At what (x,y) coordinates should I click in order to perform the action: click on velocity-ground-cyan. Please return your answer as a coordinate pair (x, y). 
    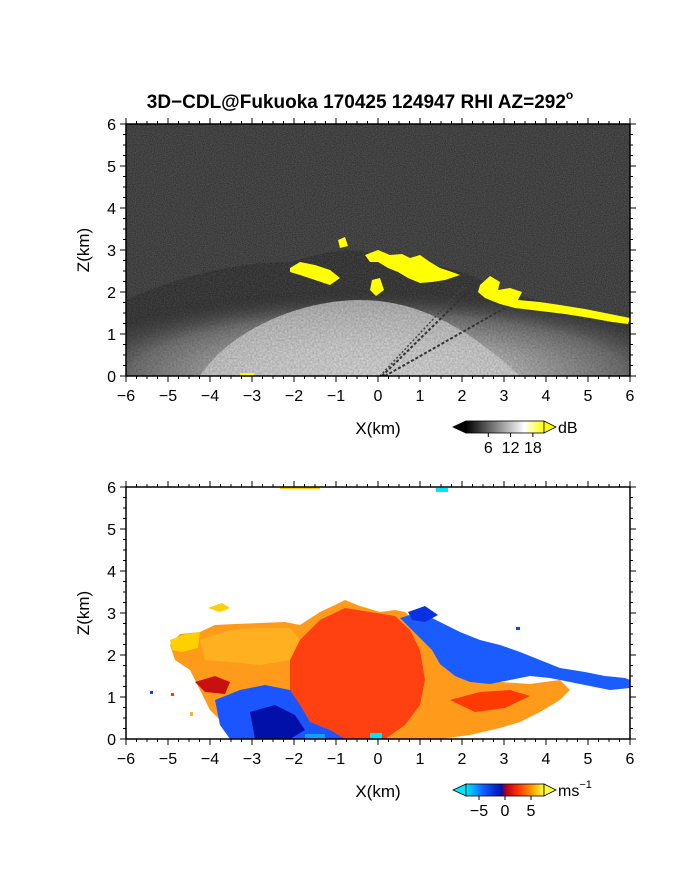
    Looking at the image, I should click on (376, 736).